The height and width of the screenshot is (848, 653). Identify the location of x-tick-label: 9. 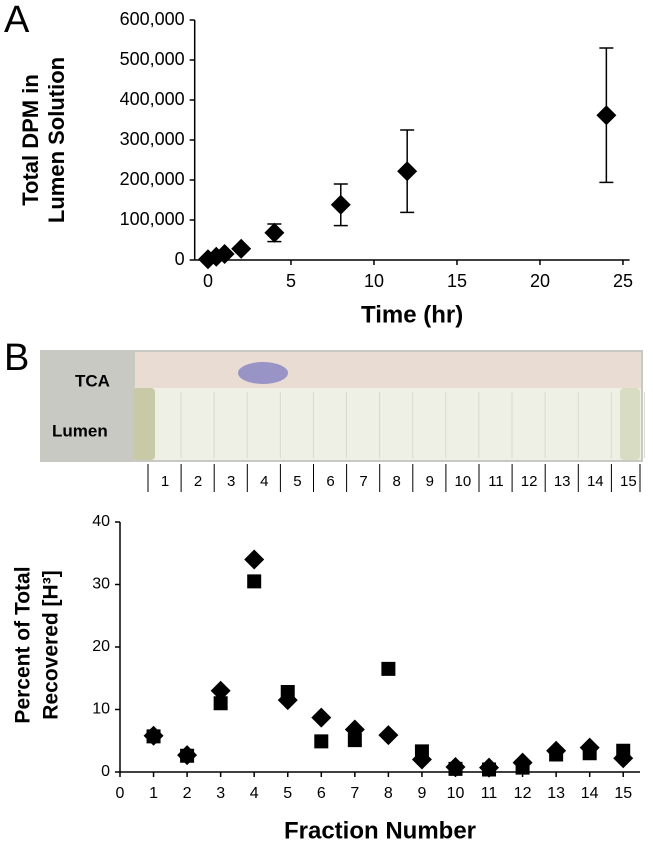
(421, 793).